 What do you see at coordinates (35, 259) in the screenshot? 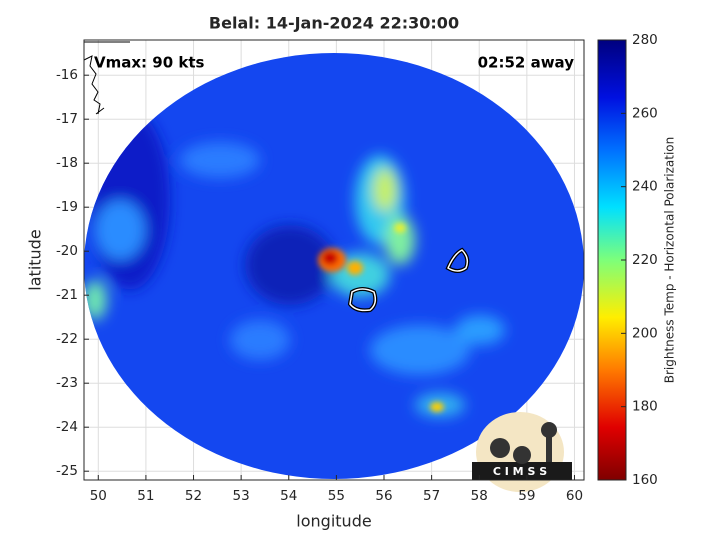
I see `y-axis-label: latitude` at bounding box center [35, 259].